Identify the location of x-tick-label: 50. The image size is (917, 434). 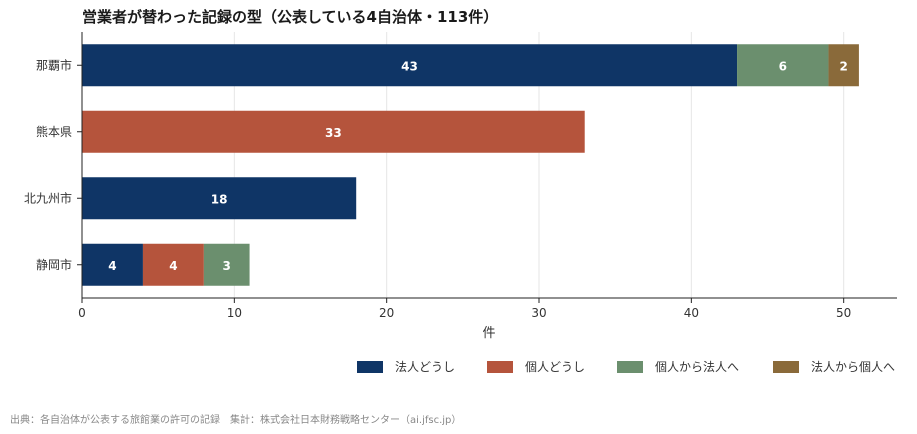
(843, 313).